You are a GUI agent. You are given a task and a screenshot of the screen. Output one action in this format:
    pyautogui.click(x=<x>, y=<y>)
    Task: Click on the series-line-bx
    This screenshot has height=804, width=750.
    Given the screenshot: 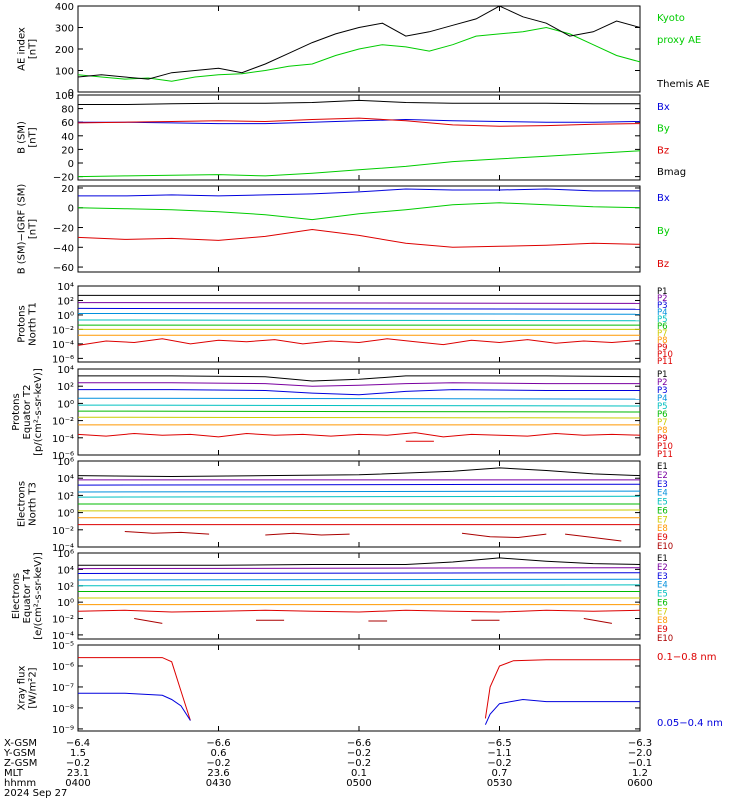 What is the action you would take?
    pyautogui.click(x=359, y=121)
    